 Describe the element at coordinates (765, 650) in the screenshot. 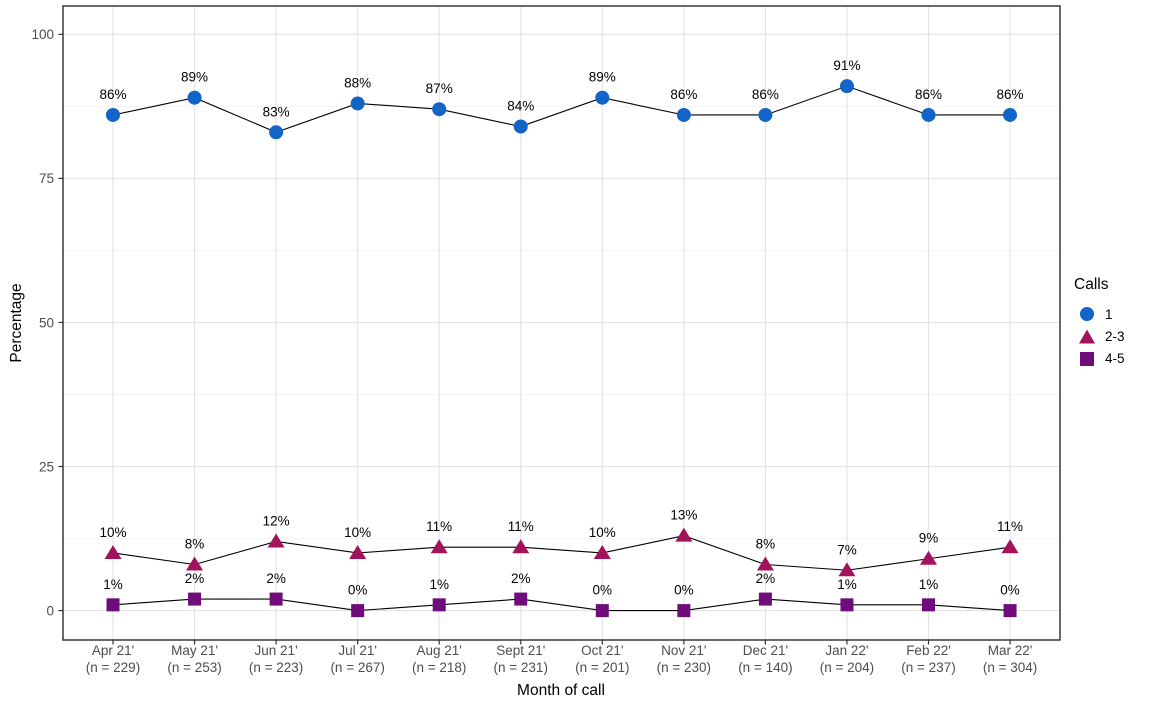

I see `x-tick-label-month: Dec 21'` at that location.